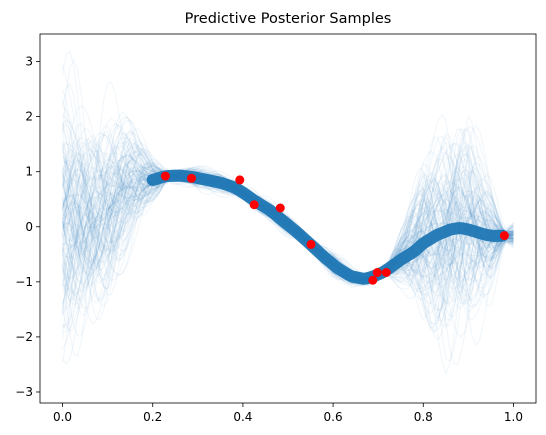  What do you see at coordinates (513, 417) in the screenshot?
I see `x-tick-label: 1.0` at bounding box center [513, 417].